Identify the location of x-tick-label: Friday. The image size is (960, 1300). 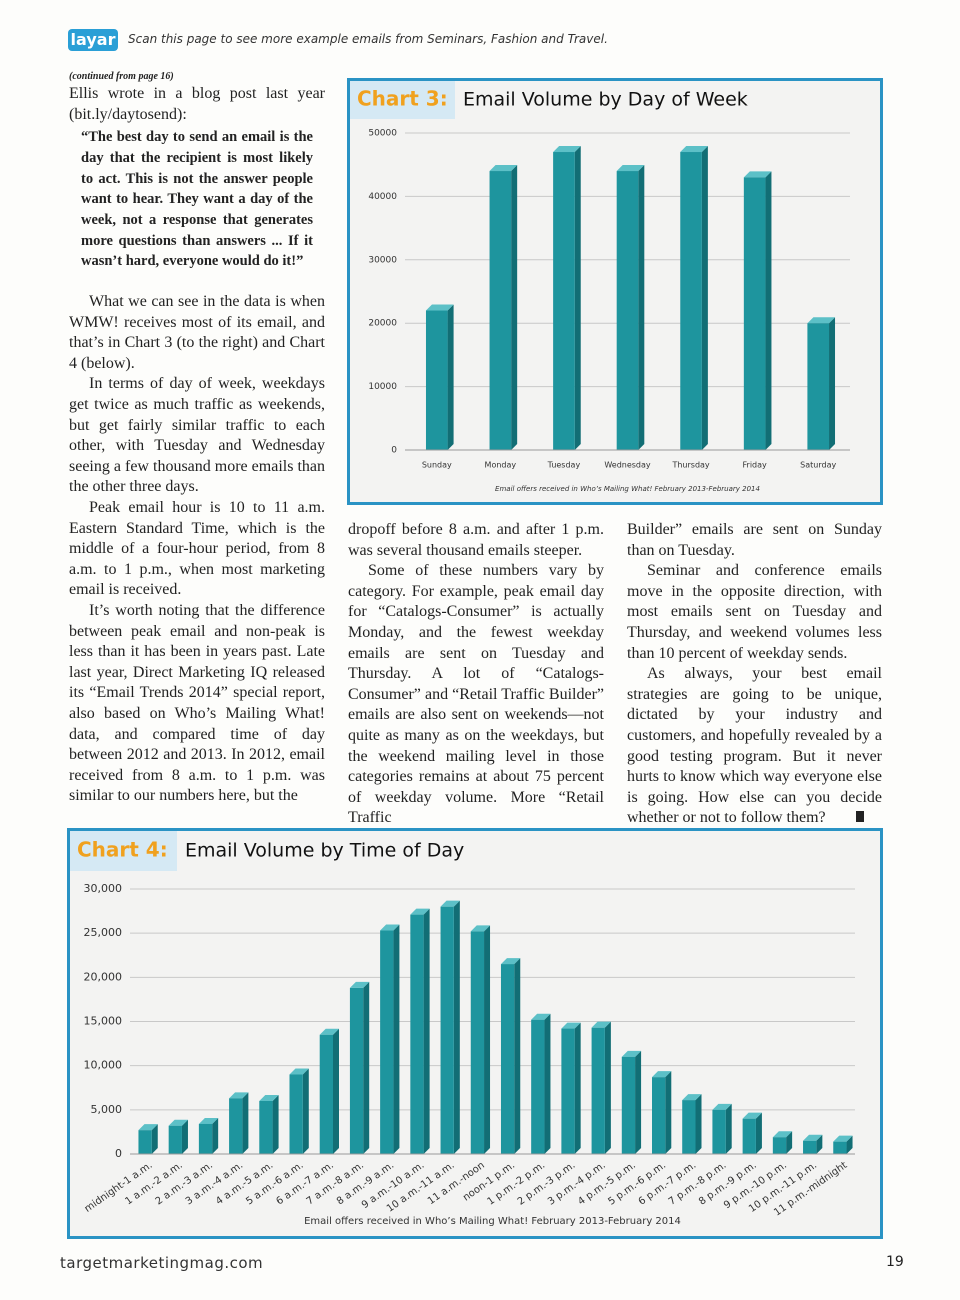
(755, 465).